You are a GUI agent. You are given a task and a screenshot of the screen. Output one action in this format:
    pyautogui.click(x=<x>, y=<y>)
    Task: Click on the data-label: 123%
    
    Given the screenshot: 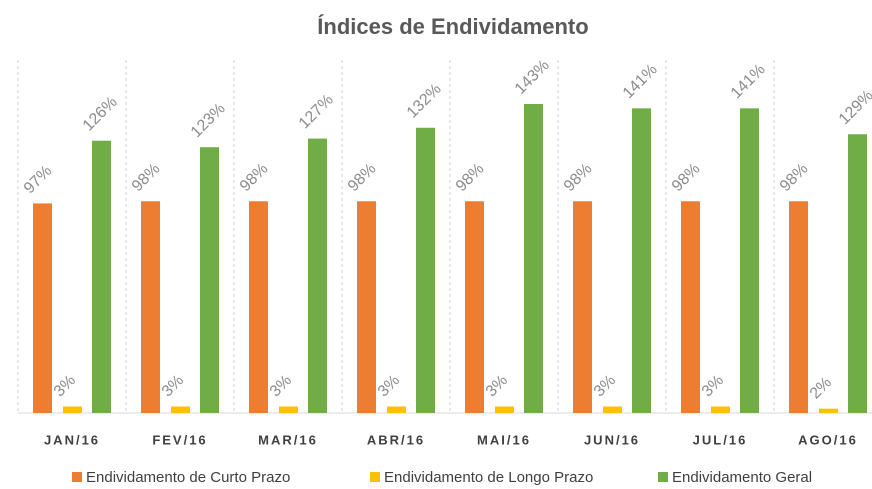 What is the action you would take?
    pyautogui.click(x=208, y=120)
    